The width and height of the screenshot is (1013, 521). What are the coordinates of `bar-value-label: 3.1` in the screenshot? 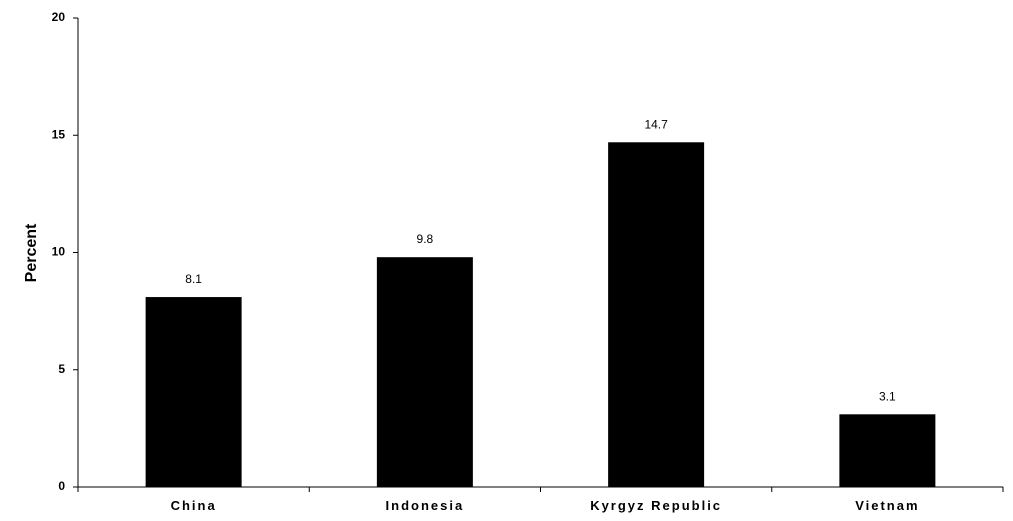 It's located at (887, 396).